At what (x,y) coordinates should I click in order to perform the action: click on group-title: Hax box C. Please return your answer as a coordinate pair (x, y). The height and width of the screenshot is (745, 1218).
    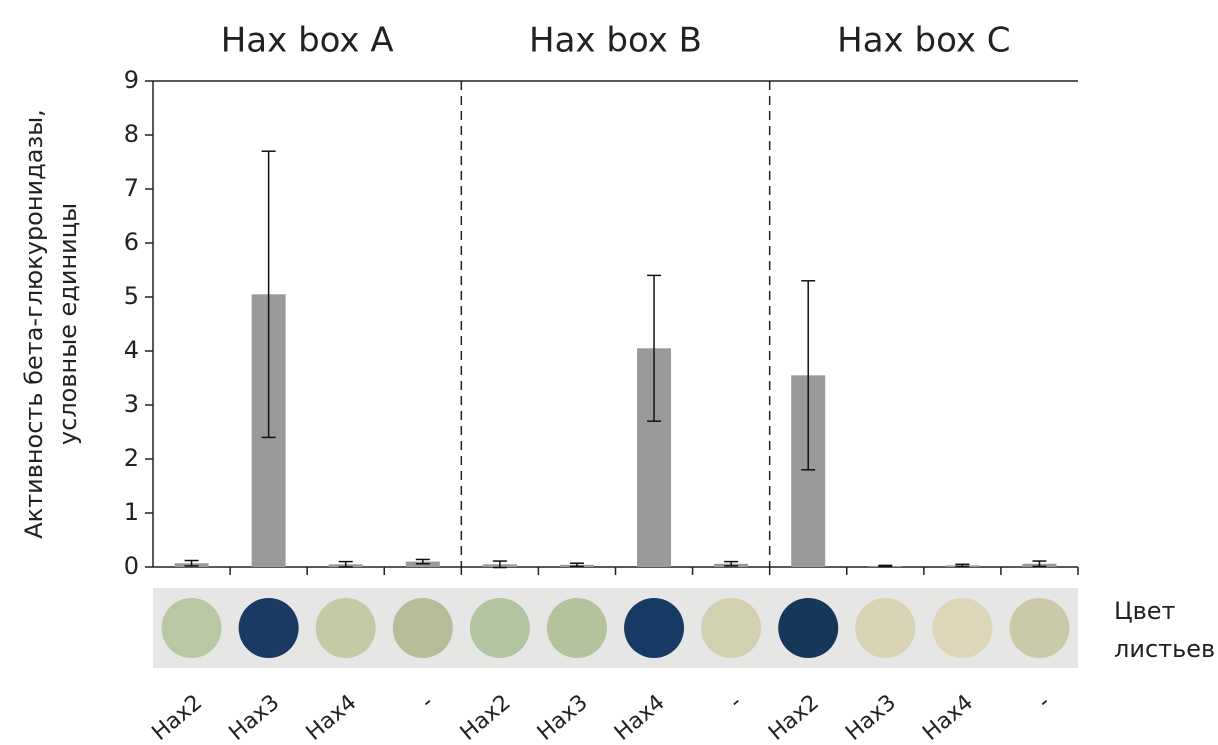
    Looking at the image, I should click on (923, 41).